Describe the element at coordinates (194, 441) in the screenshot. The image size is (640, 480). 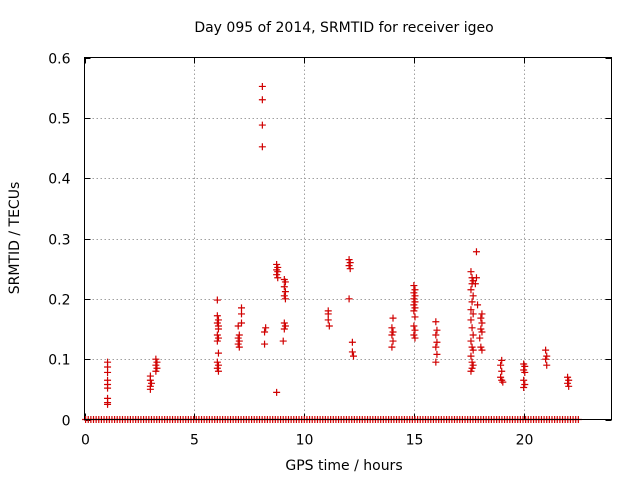
I see `x-tick-label: 5` at that location.